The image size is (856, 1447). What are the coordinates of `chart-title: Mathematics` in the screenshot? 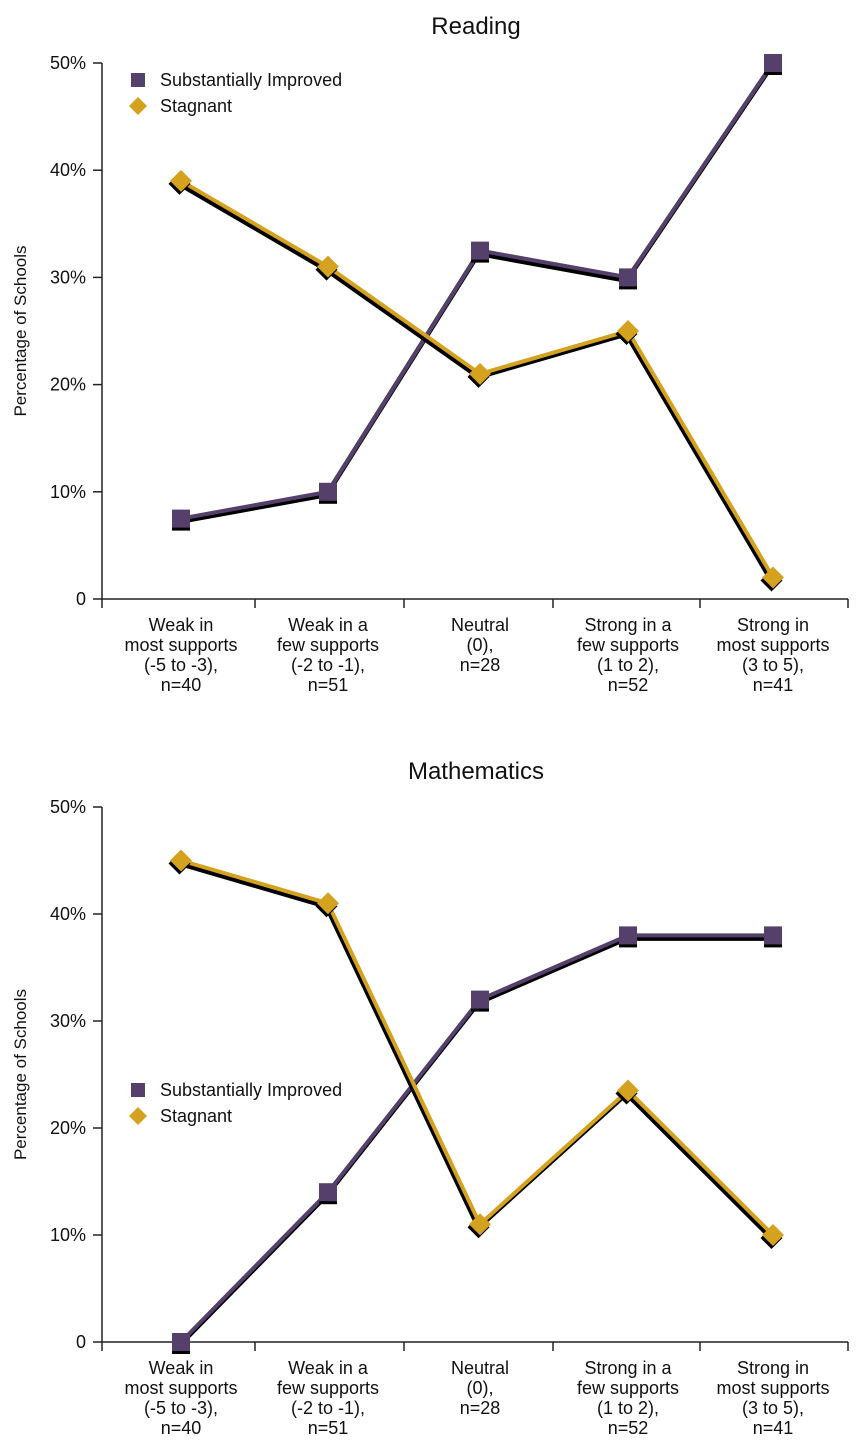 It's located at (476, 771).